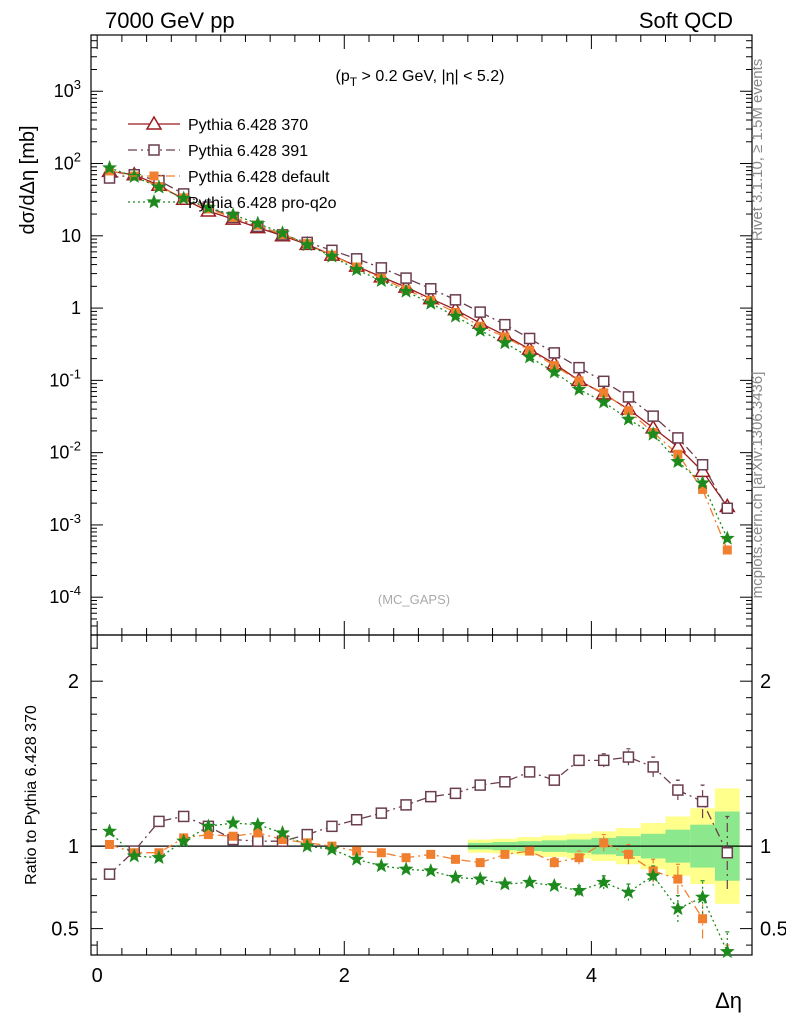 The image size is (786, 1024). Describe the element at coordinates (420, 78) in the screenshot. I see `cut-annotation: (pT > 0.2 GeV, |η| < 5.2)` at that location.